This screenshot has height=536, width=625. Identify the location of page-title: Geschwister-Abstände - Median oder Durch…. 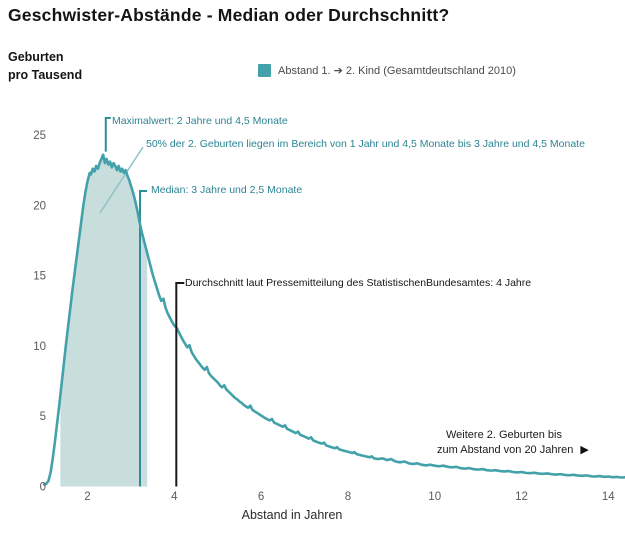
(229, 15).